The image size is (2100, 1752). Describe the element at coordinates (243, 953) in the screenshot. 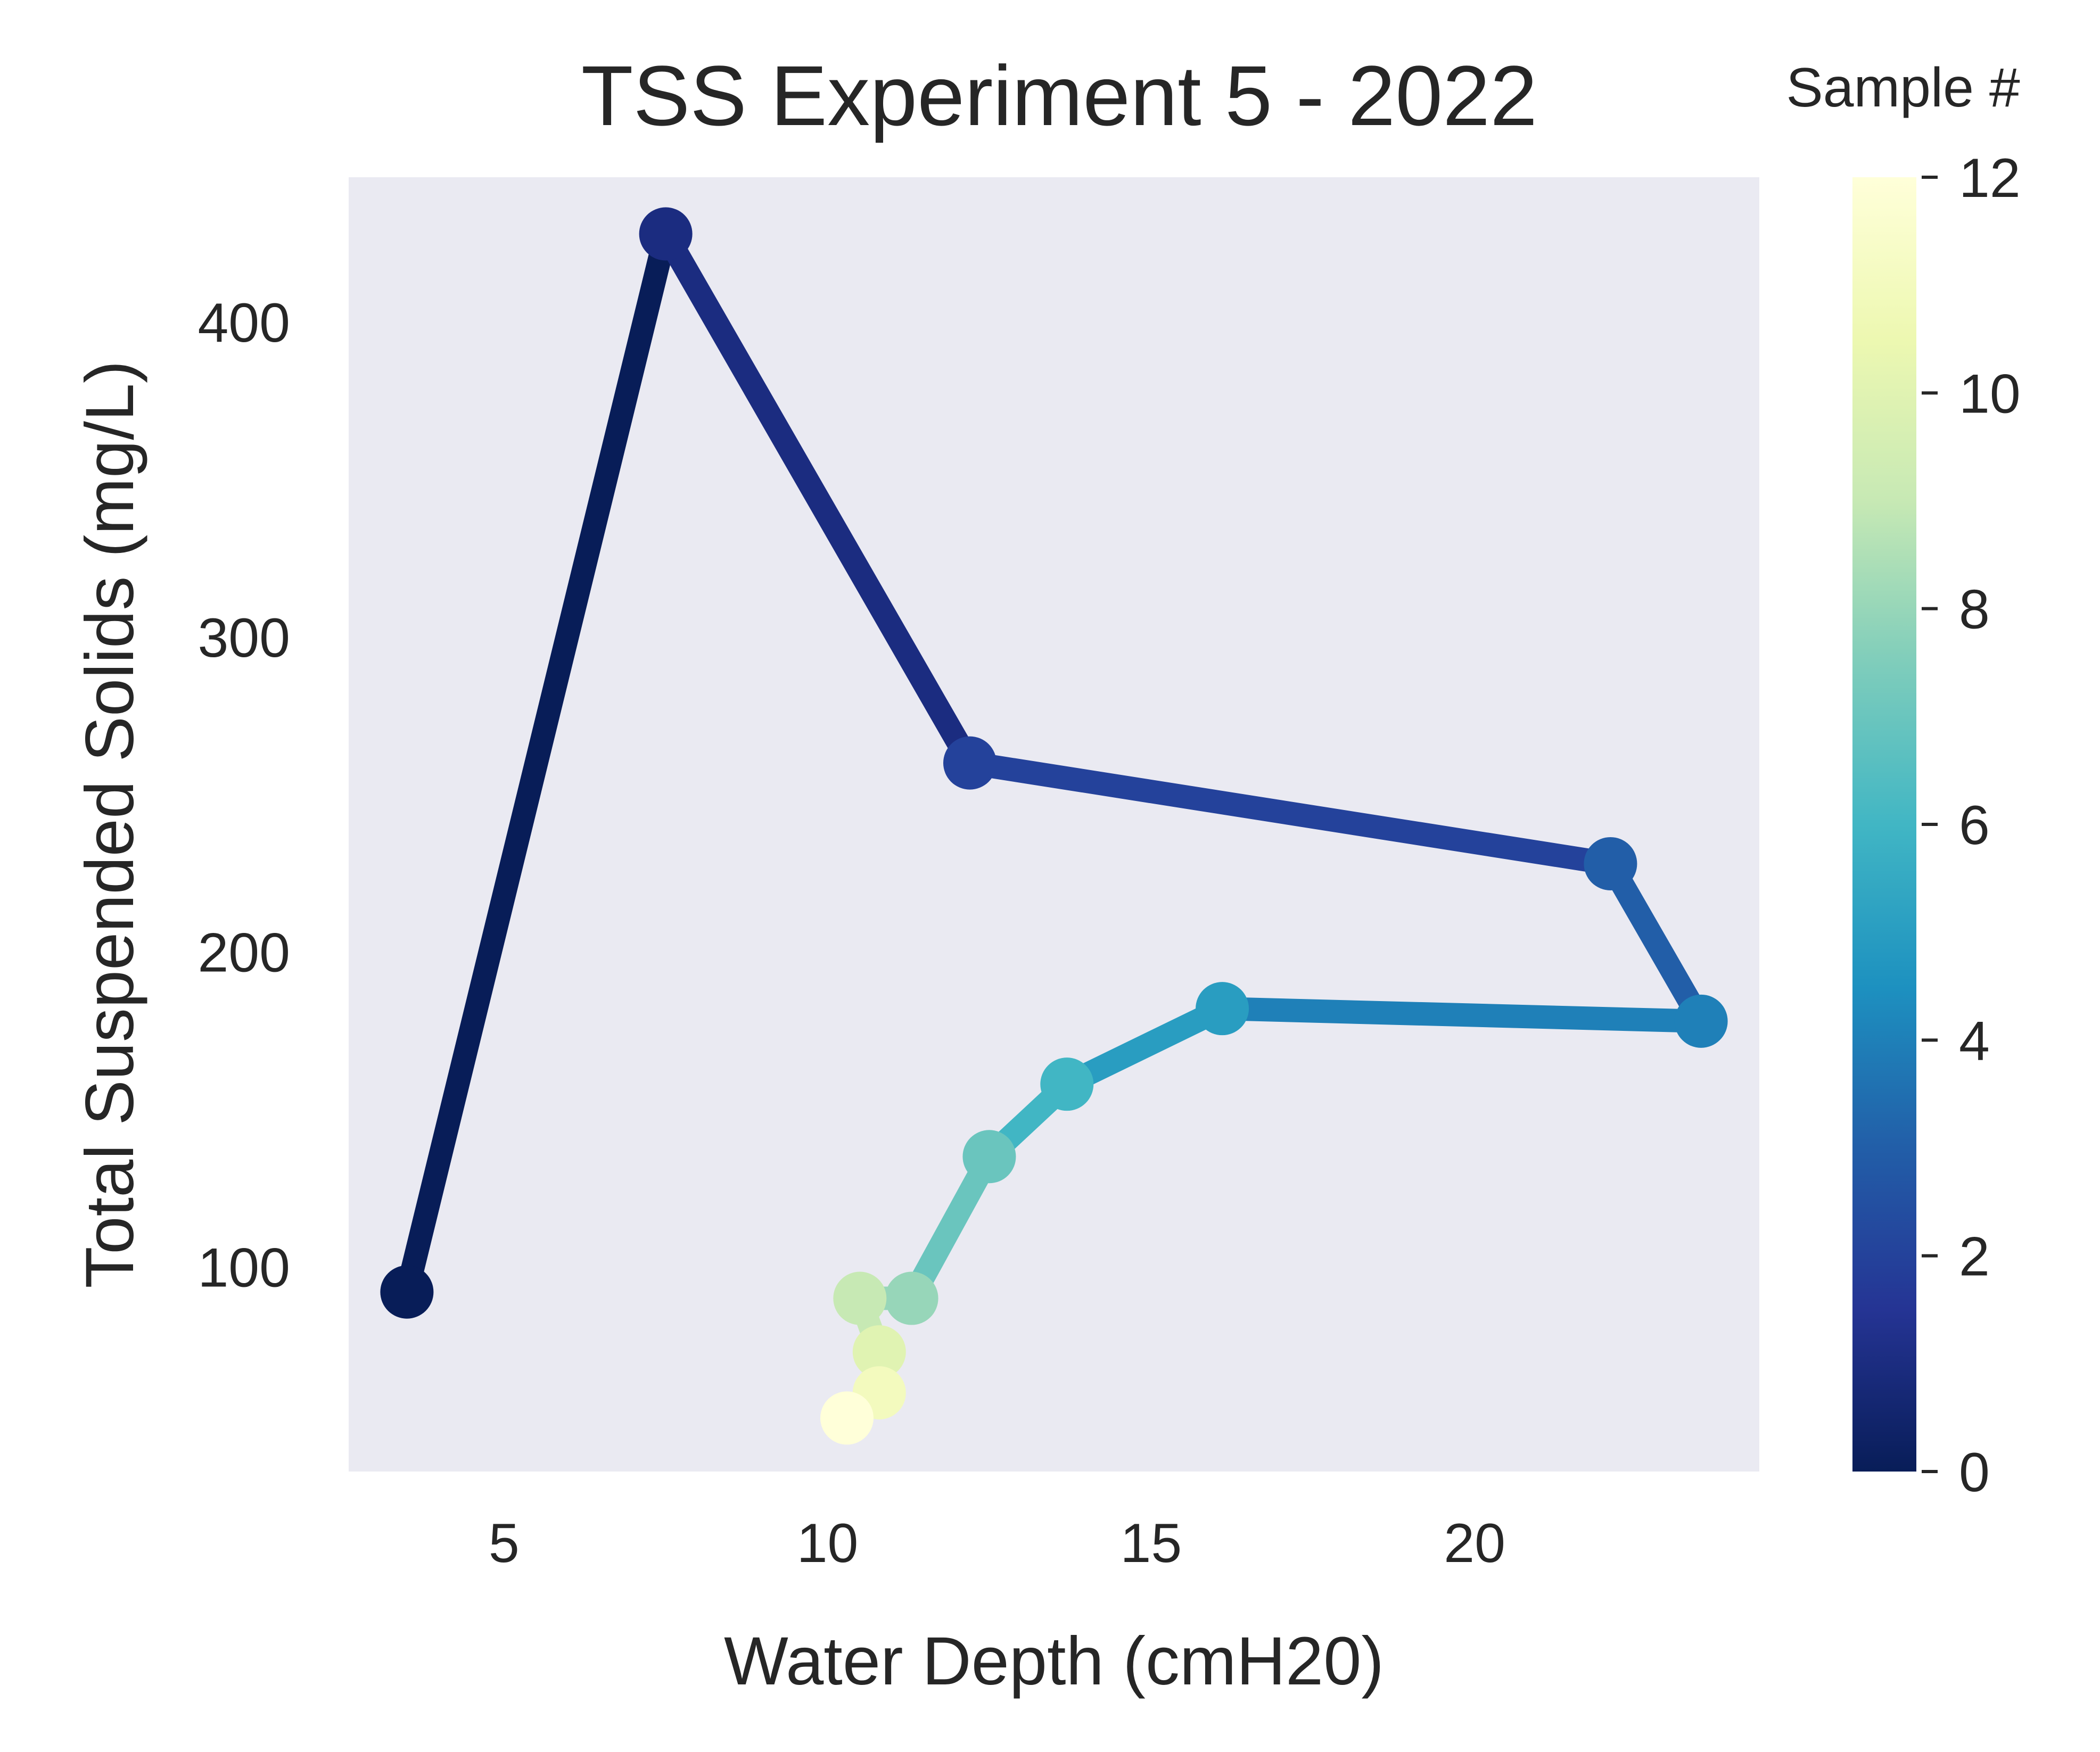

I see `y-tick-label: 200` at that location.